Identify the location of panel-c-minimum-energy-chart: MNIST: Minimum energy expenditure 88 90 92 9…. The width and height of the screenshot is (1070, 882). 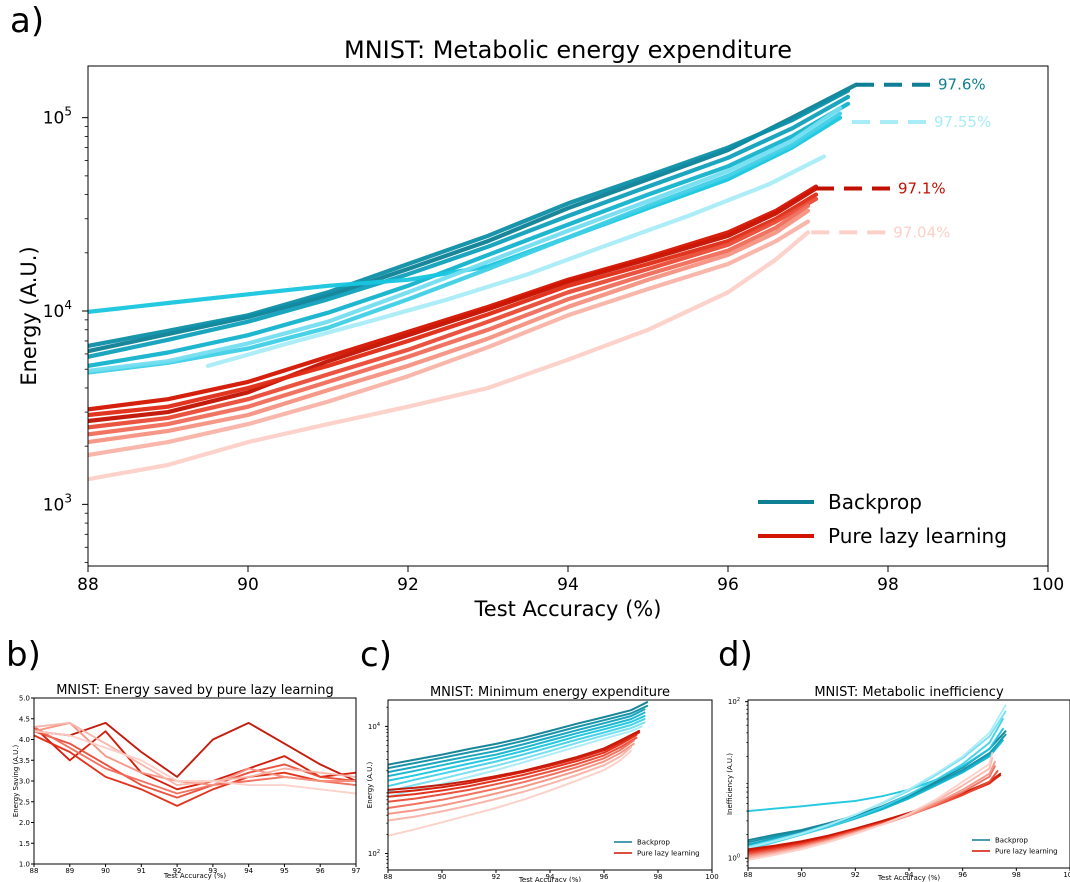
(542, 783).